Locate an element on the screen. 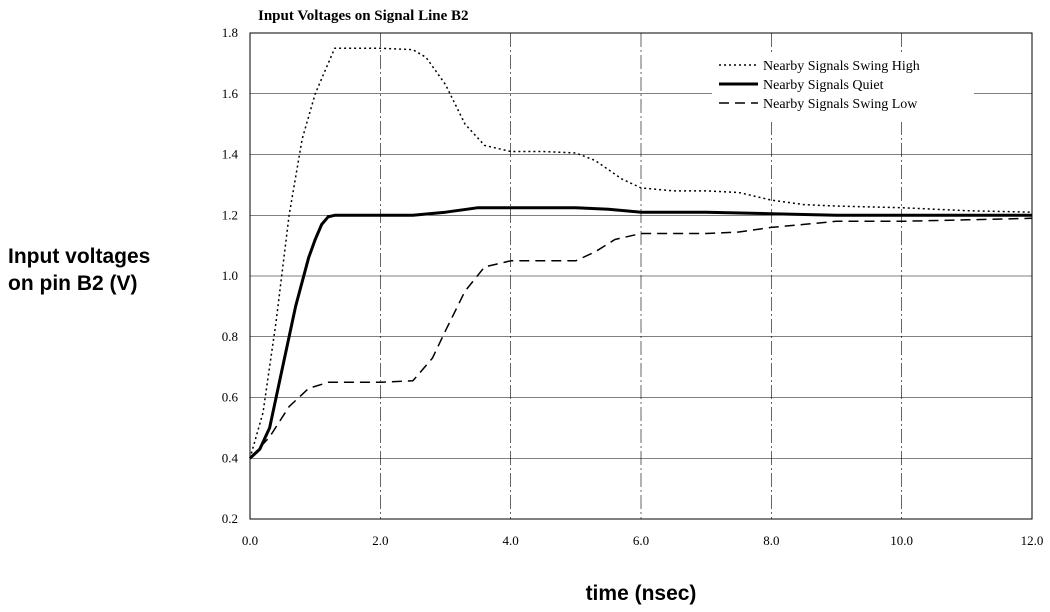  legend-label: Nearby Signals Quiet is located at coordinates (823, 85).